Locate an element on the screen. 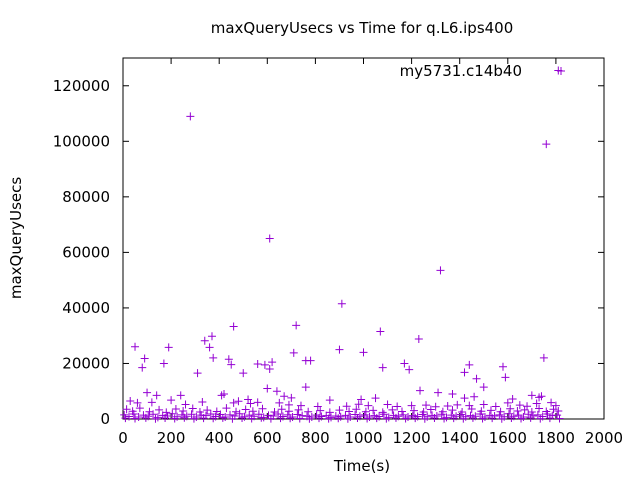 This screenshot has width=640, height=480. y-axis-label: maxQueryUsecs is located at coordinates (16, 238).